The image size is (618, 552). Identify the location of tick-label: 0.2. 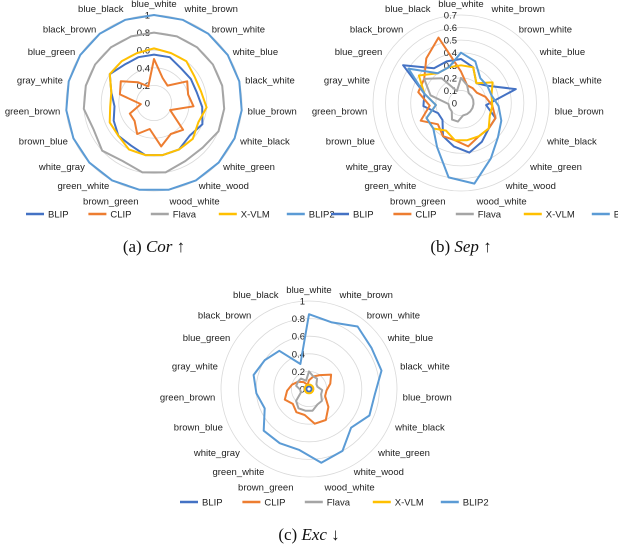
(450, 78).